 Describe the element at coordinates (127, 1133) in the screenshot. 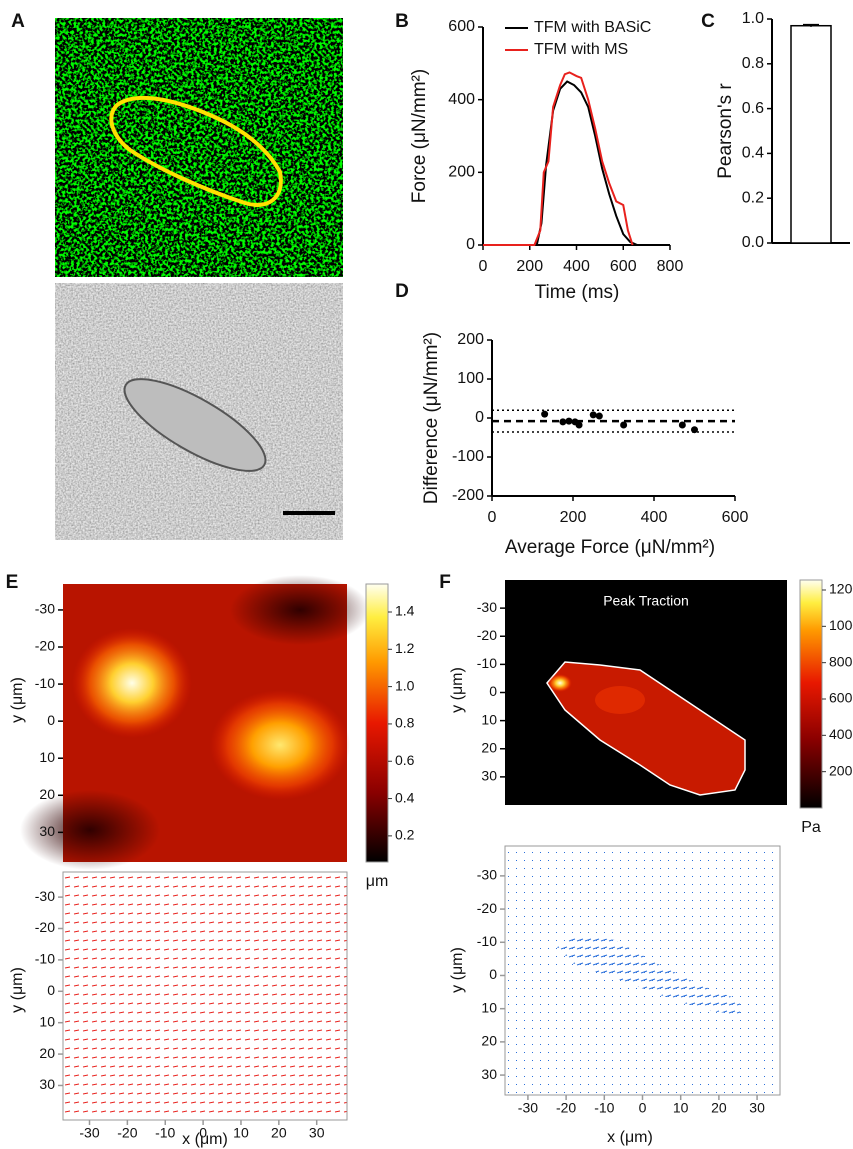

I see `x-tick-label: -20` at that location.